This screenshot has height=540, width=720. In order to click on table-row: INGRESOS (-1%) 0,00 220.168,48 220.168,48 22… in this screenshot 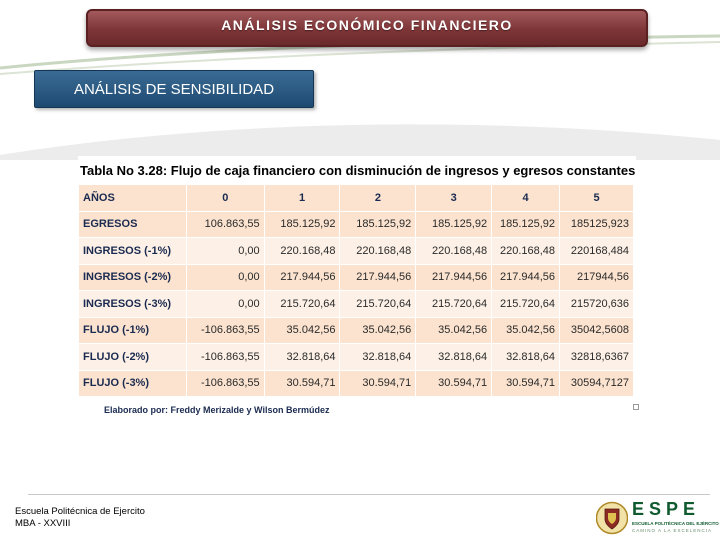, I will do `click(356, 251)`.